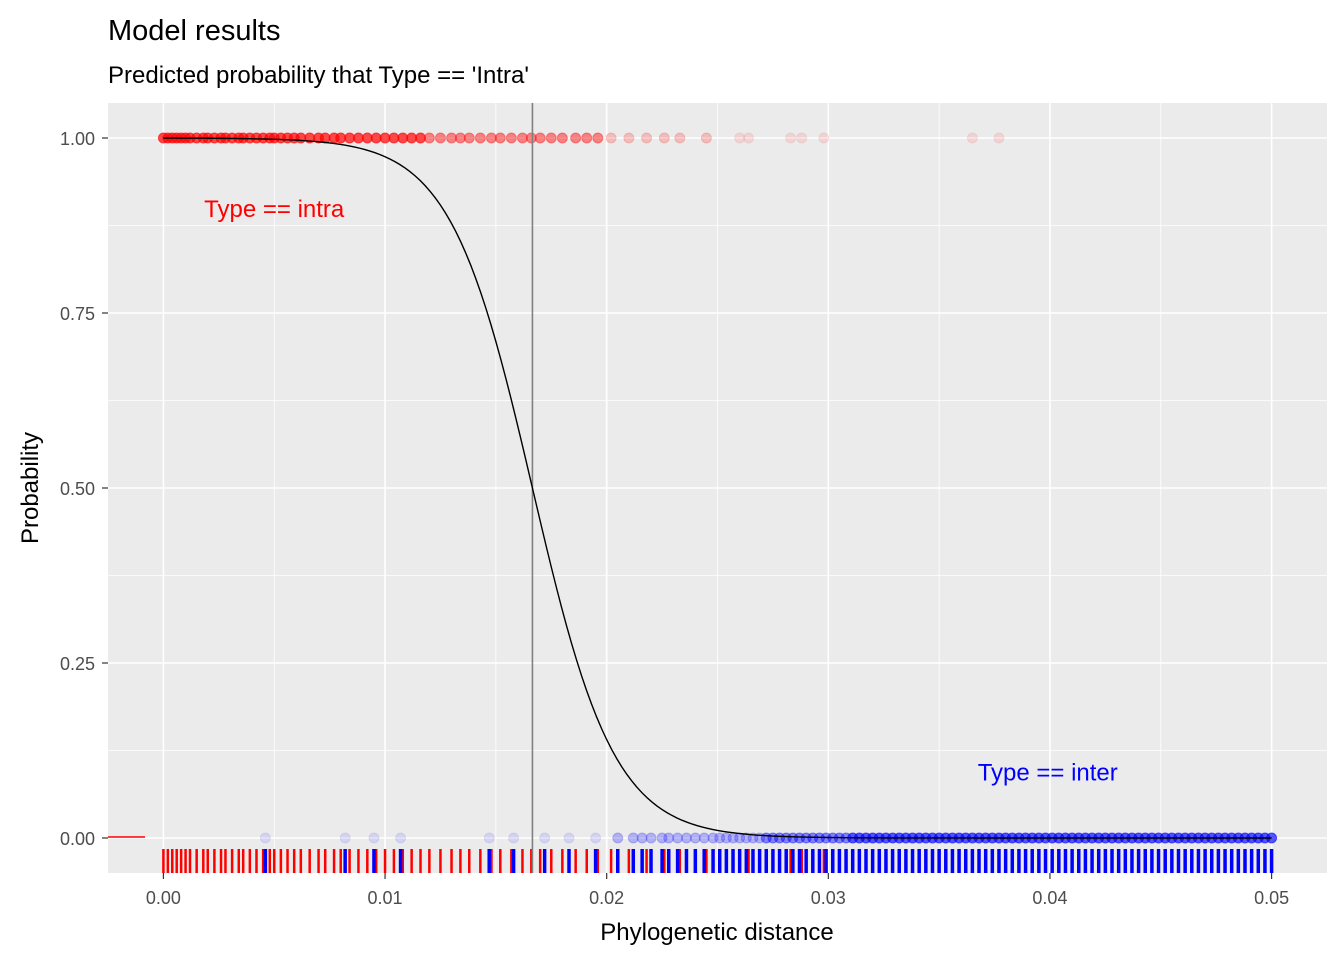 The image size is (1344, 965). I want to click on y-tick-label: 1.00, so click(77, 139).